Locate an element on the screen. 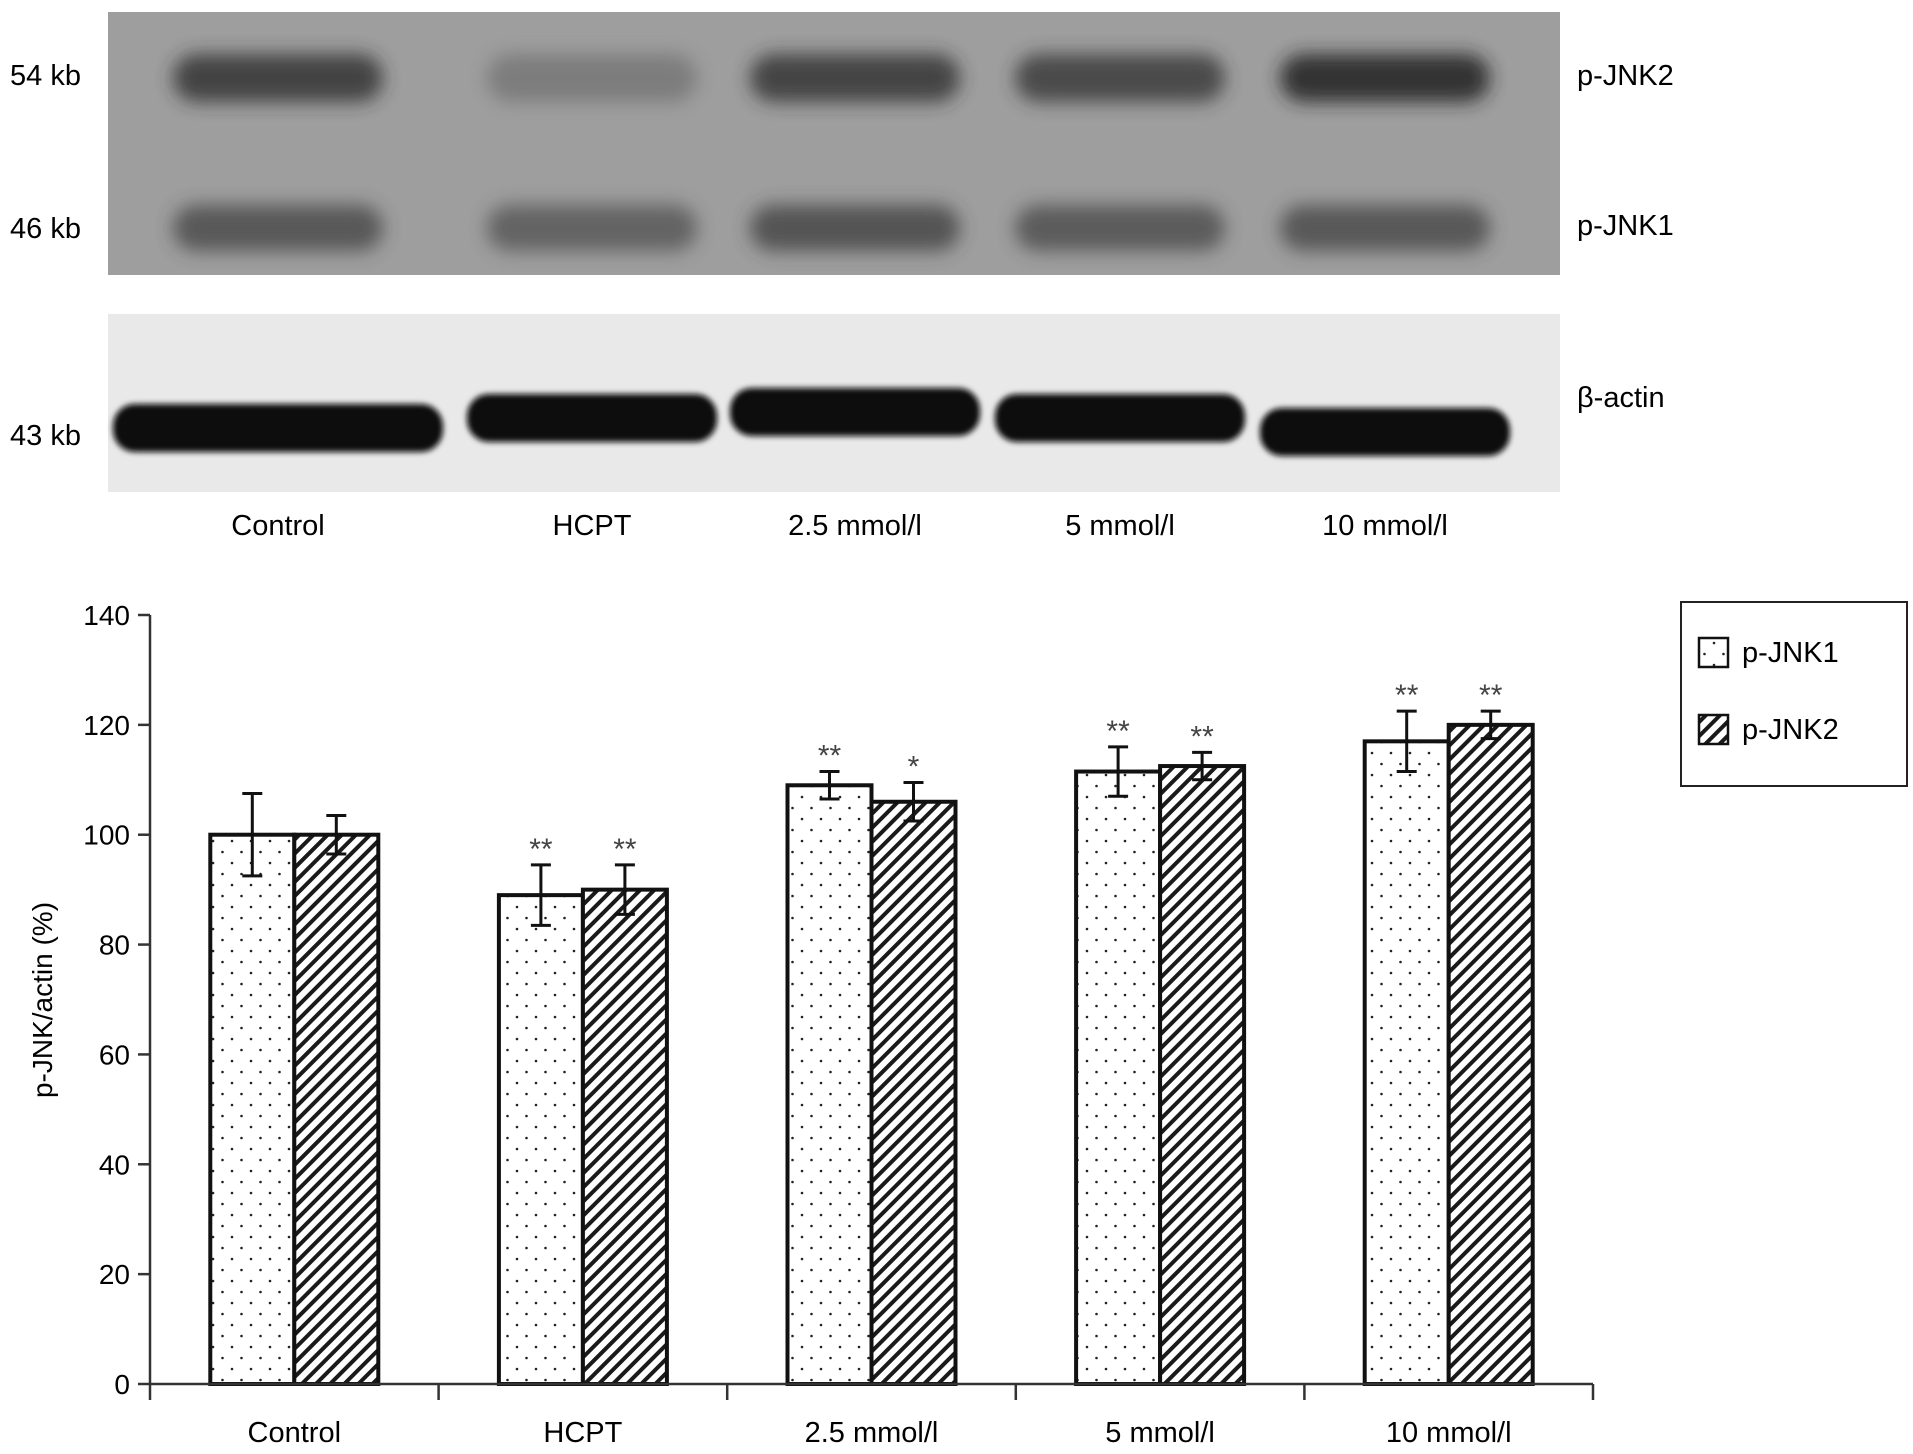  significance-p-jnk2-hcpt: ** is located at coordinates (625, 849).